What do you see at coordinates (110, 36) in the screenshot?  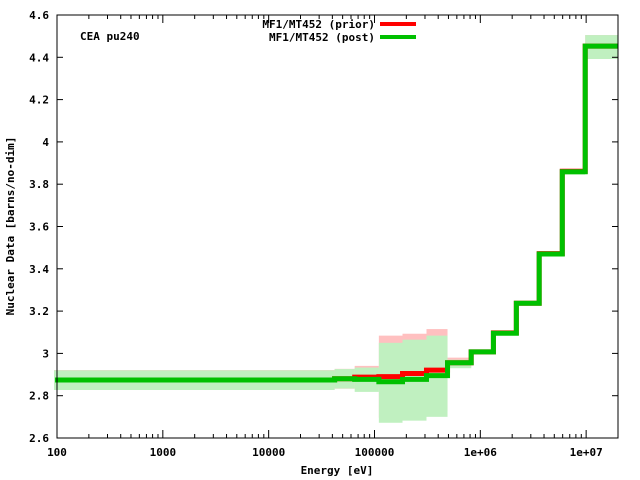 I see `annotation-label: CEA pu240` at bounding box center [110, 36].